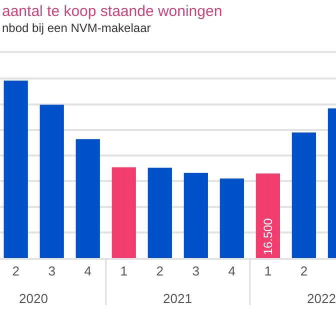 The height and width of the screenshot is (336, 336). I want to click on data-label: 16.500, so click(267, 236).